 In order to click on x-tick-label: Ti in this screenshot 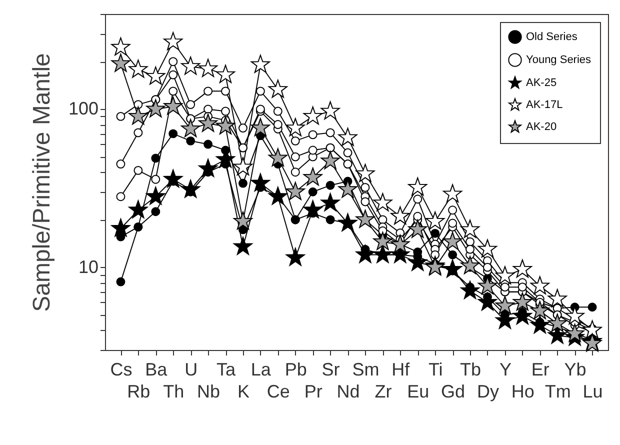, I will do `click(435, 370)`.